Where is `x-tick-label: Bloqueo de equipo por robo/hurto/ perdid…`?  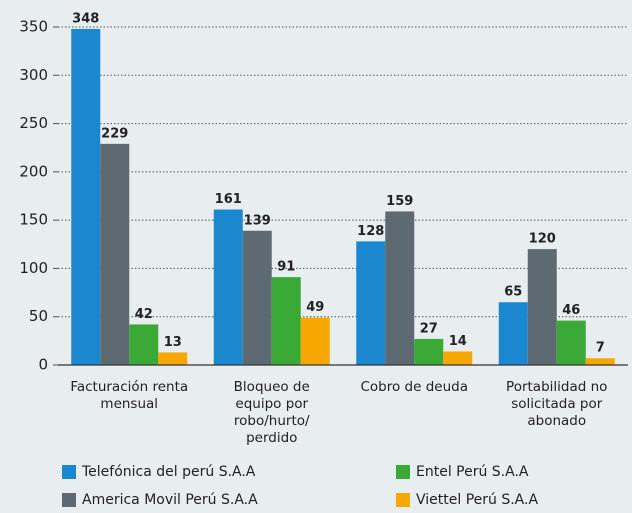 x-tick-label: Bloqueo de equipo por robo/hurto/ perdid… is located at coordinates (271, 412).